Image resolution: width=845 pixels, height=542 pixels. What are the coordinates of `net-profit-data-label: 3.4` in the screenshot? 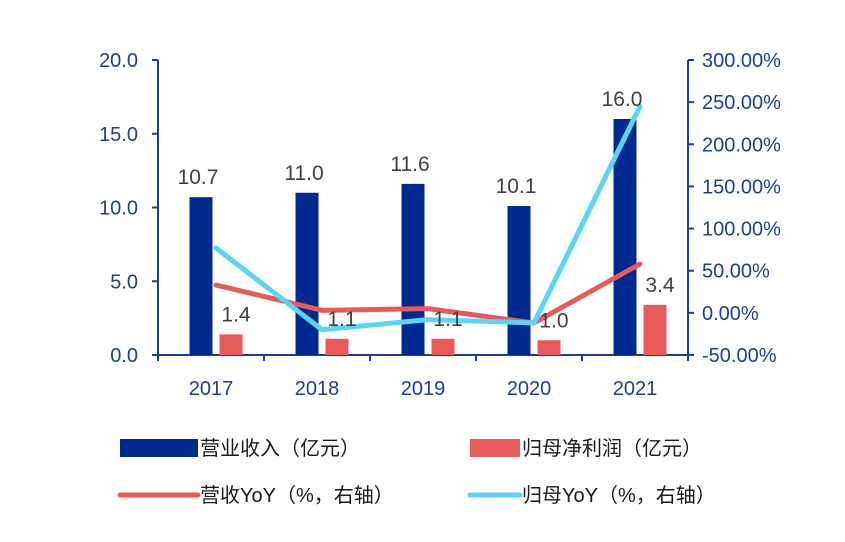 It's located at (660, 285).